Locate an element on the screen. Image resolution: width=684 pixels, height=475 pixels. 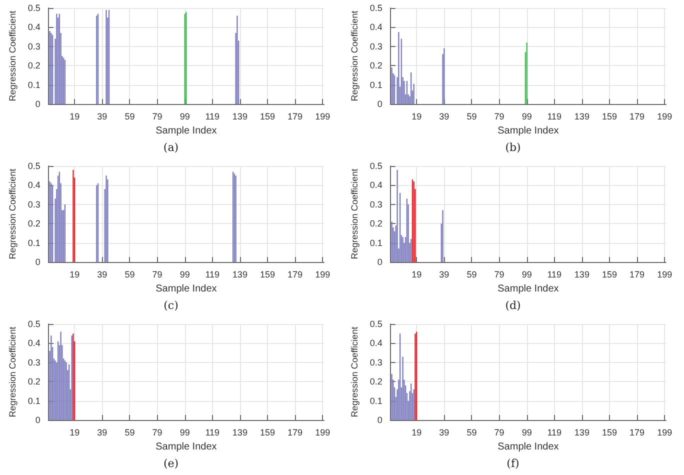
text: (d) is located at coordinates (513, 305).